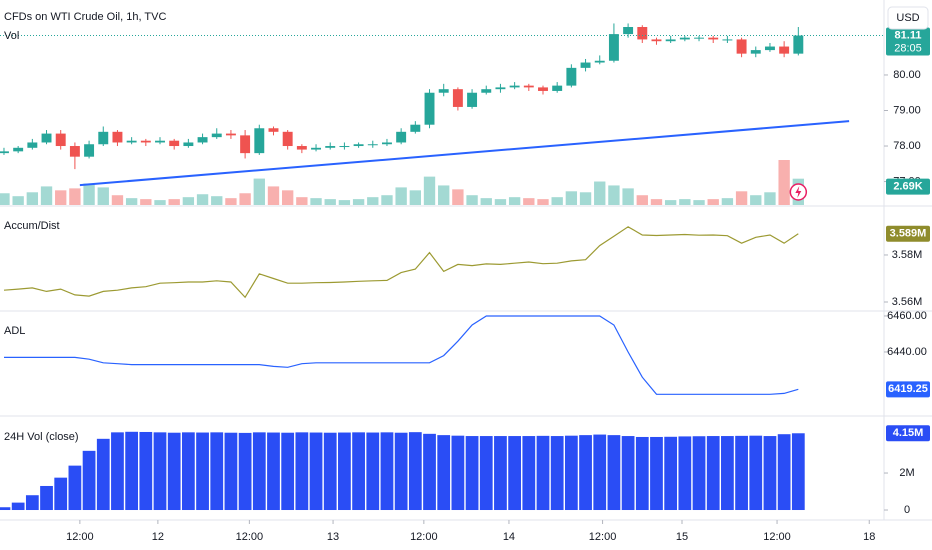  Describe the element at coordinates (908, 234) in the screenshot. I see `last-value-label: 3.589M` at that location.